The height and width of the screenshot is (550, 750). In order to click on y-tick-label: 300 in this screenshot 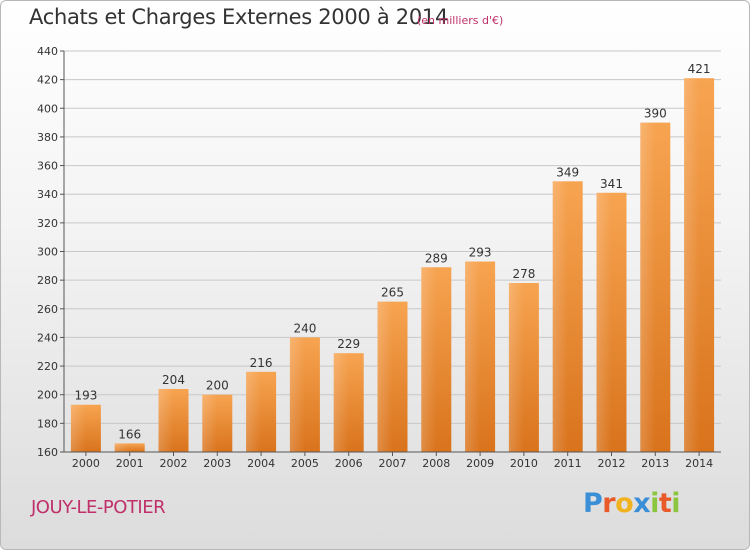, I will do `click(47, 252)`.